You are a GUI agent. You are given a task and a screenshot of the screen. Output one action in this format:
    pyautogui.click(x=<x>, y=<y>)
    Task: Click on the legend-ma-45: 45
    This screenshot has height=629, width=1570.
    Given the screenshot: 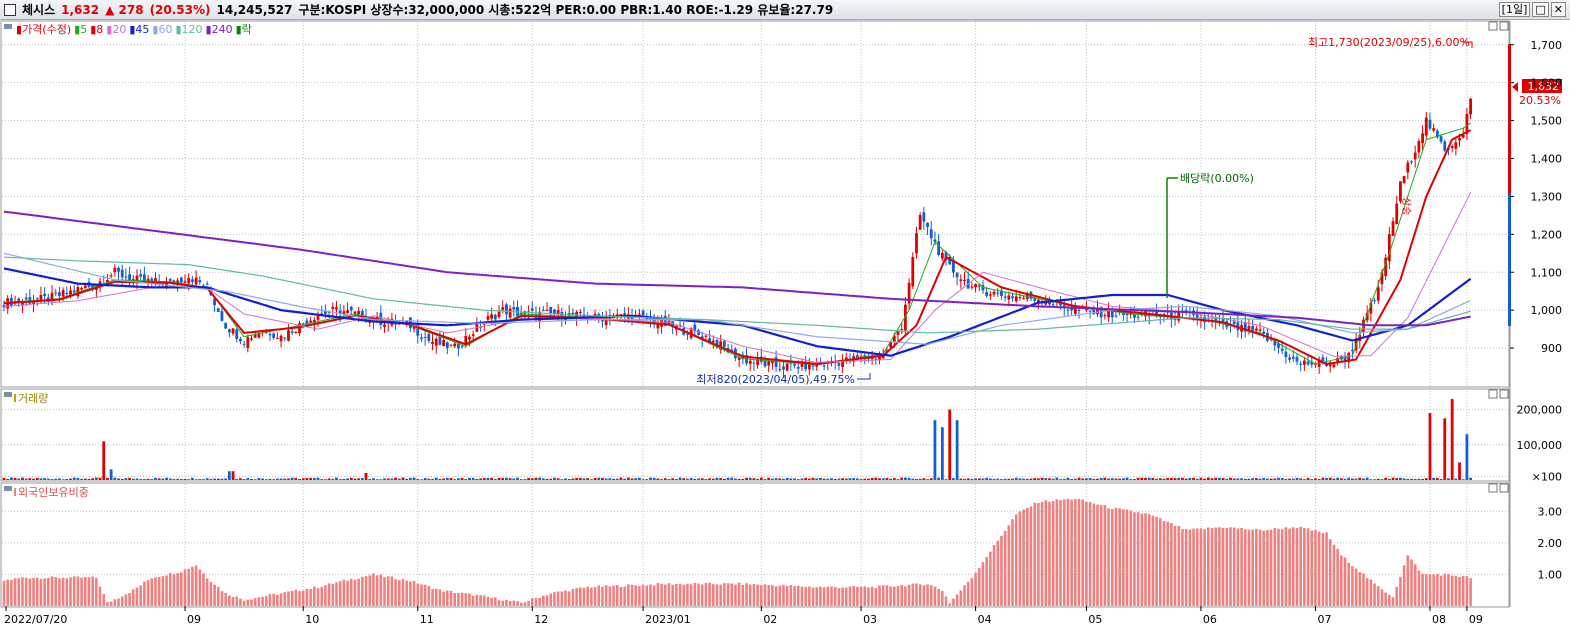 What is the action you would take?
    pyautogui.click(x=142, y=29)
    